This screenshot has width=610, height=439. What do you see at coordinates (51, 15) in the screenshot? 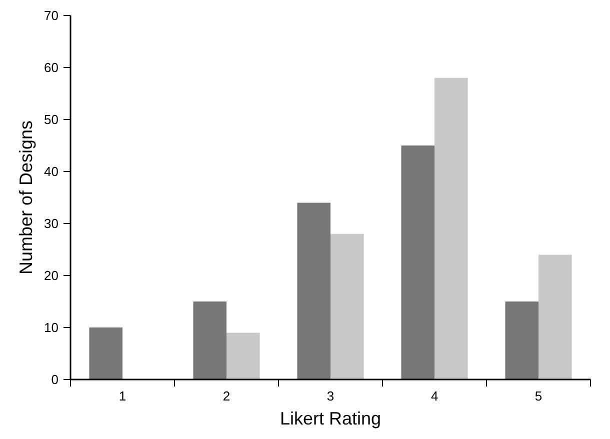
I see `y-tick-label: 70` at bounding box center [51, 15].